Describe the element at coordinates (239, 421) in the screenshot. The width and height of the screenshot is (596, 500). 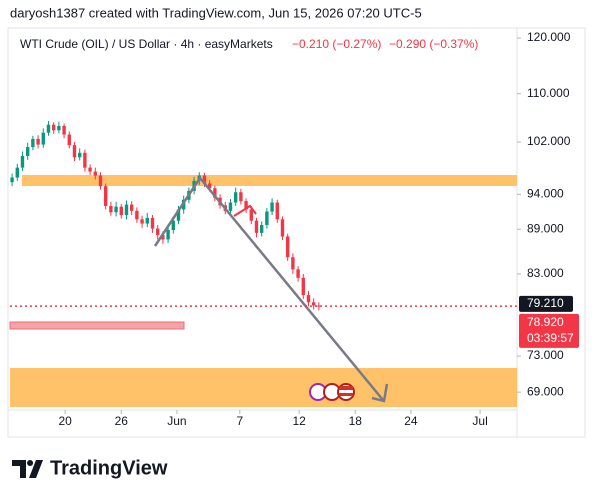
I see `x-tick-label: 7` at that location.